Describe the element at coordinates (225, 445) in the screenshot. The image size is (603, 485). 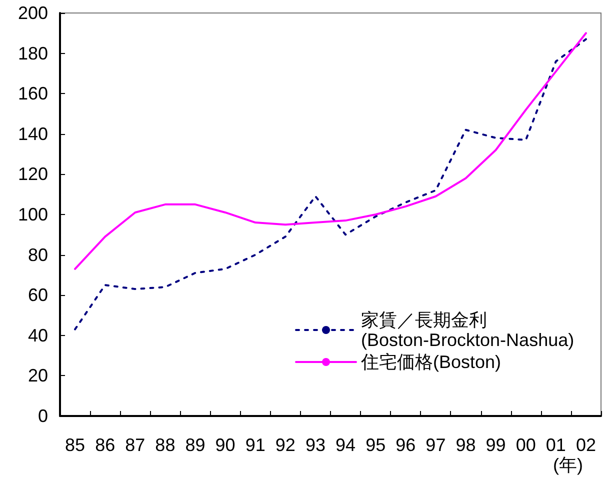
I see `x-tick-label: 90` at that location.